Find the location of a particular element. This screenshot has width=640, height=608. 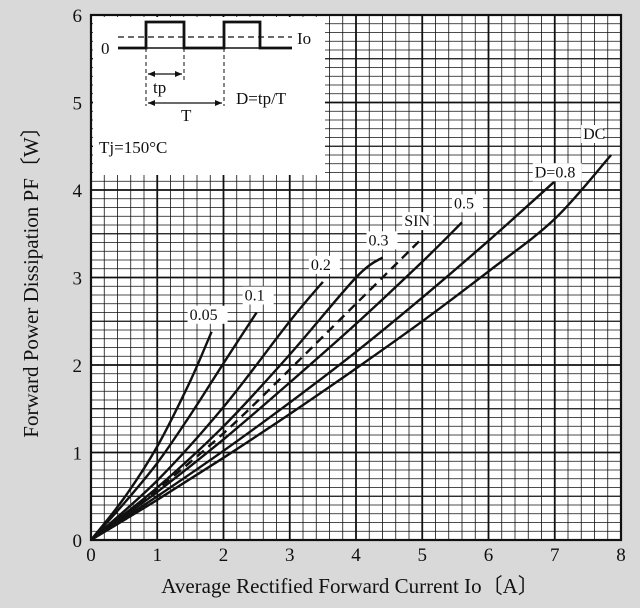

t-arrow-head-right is located at coordinates (218, 103).